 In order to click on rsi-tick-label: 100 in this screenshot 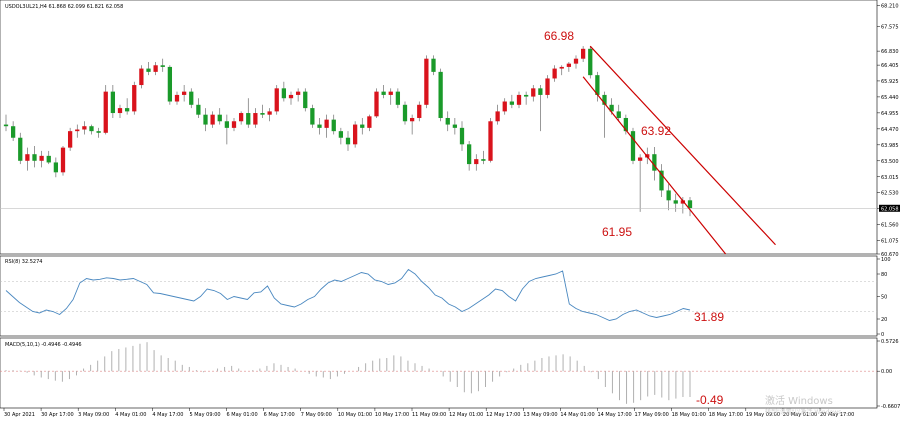, I will do `click(886, 260)`.